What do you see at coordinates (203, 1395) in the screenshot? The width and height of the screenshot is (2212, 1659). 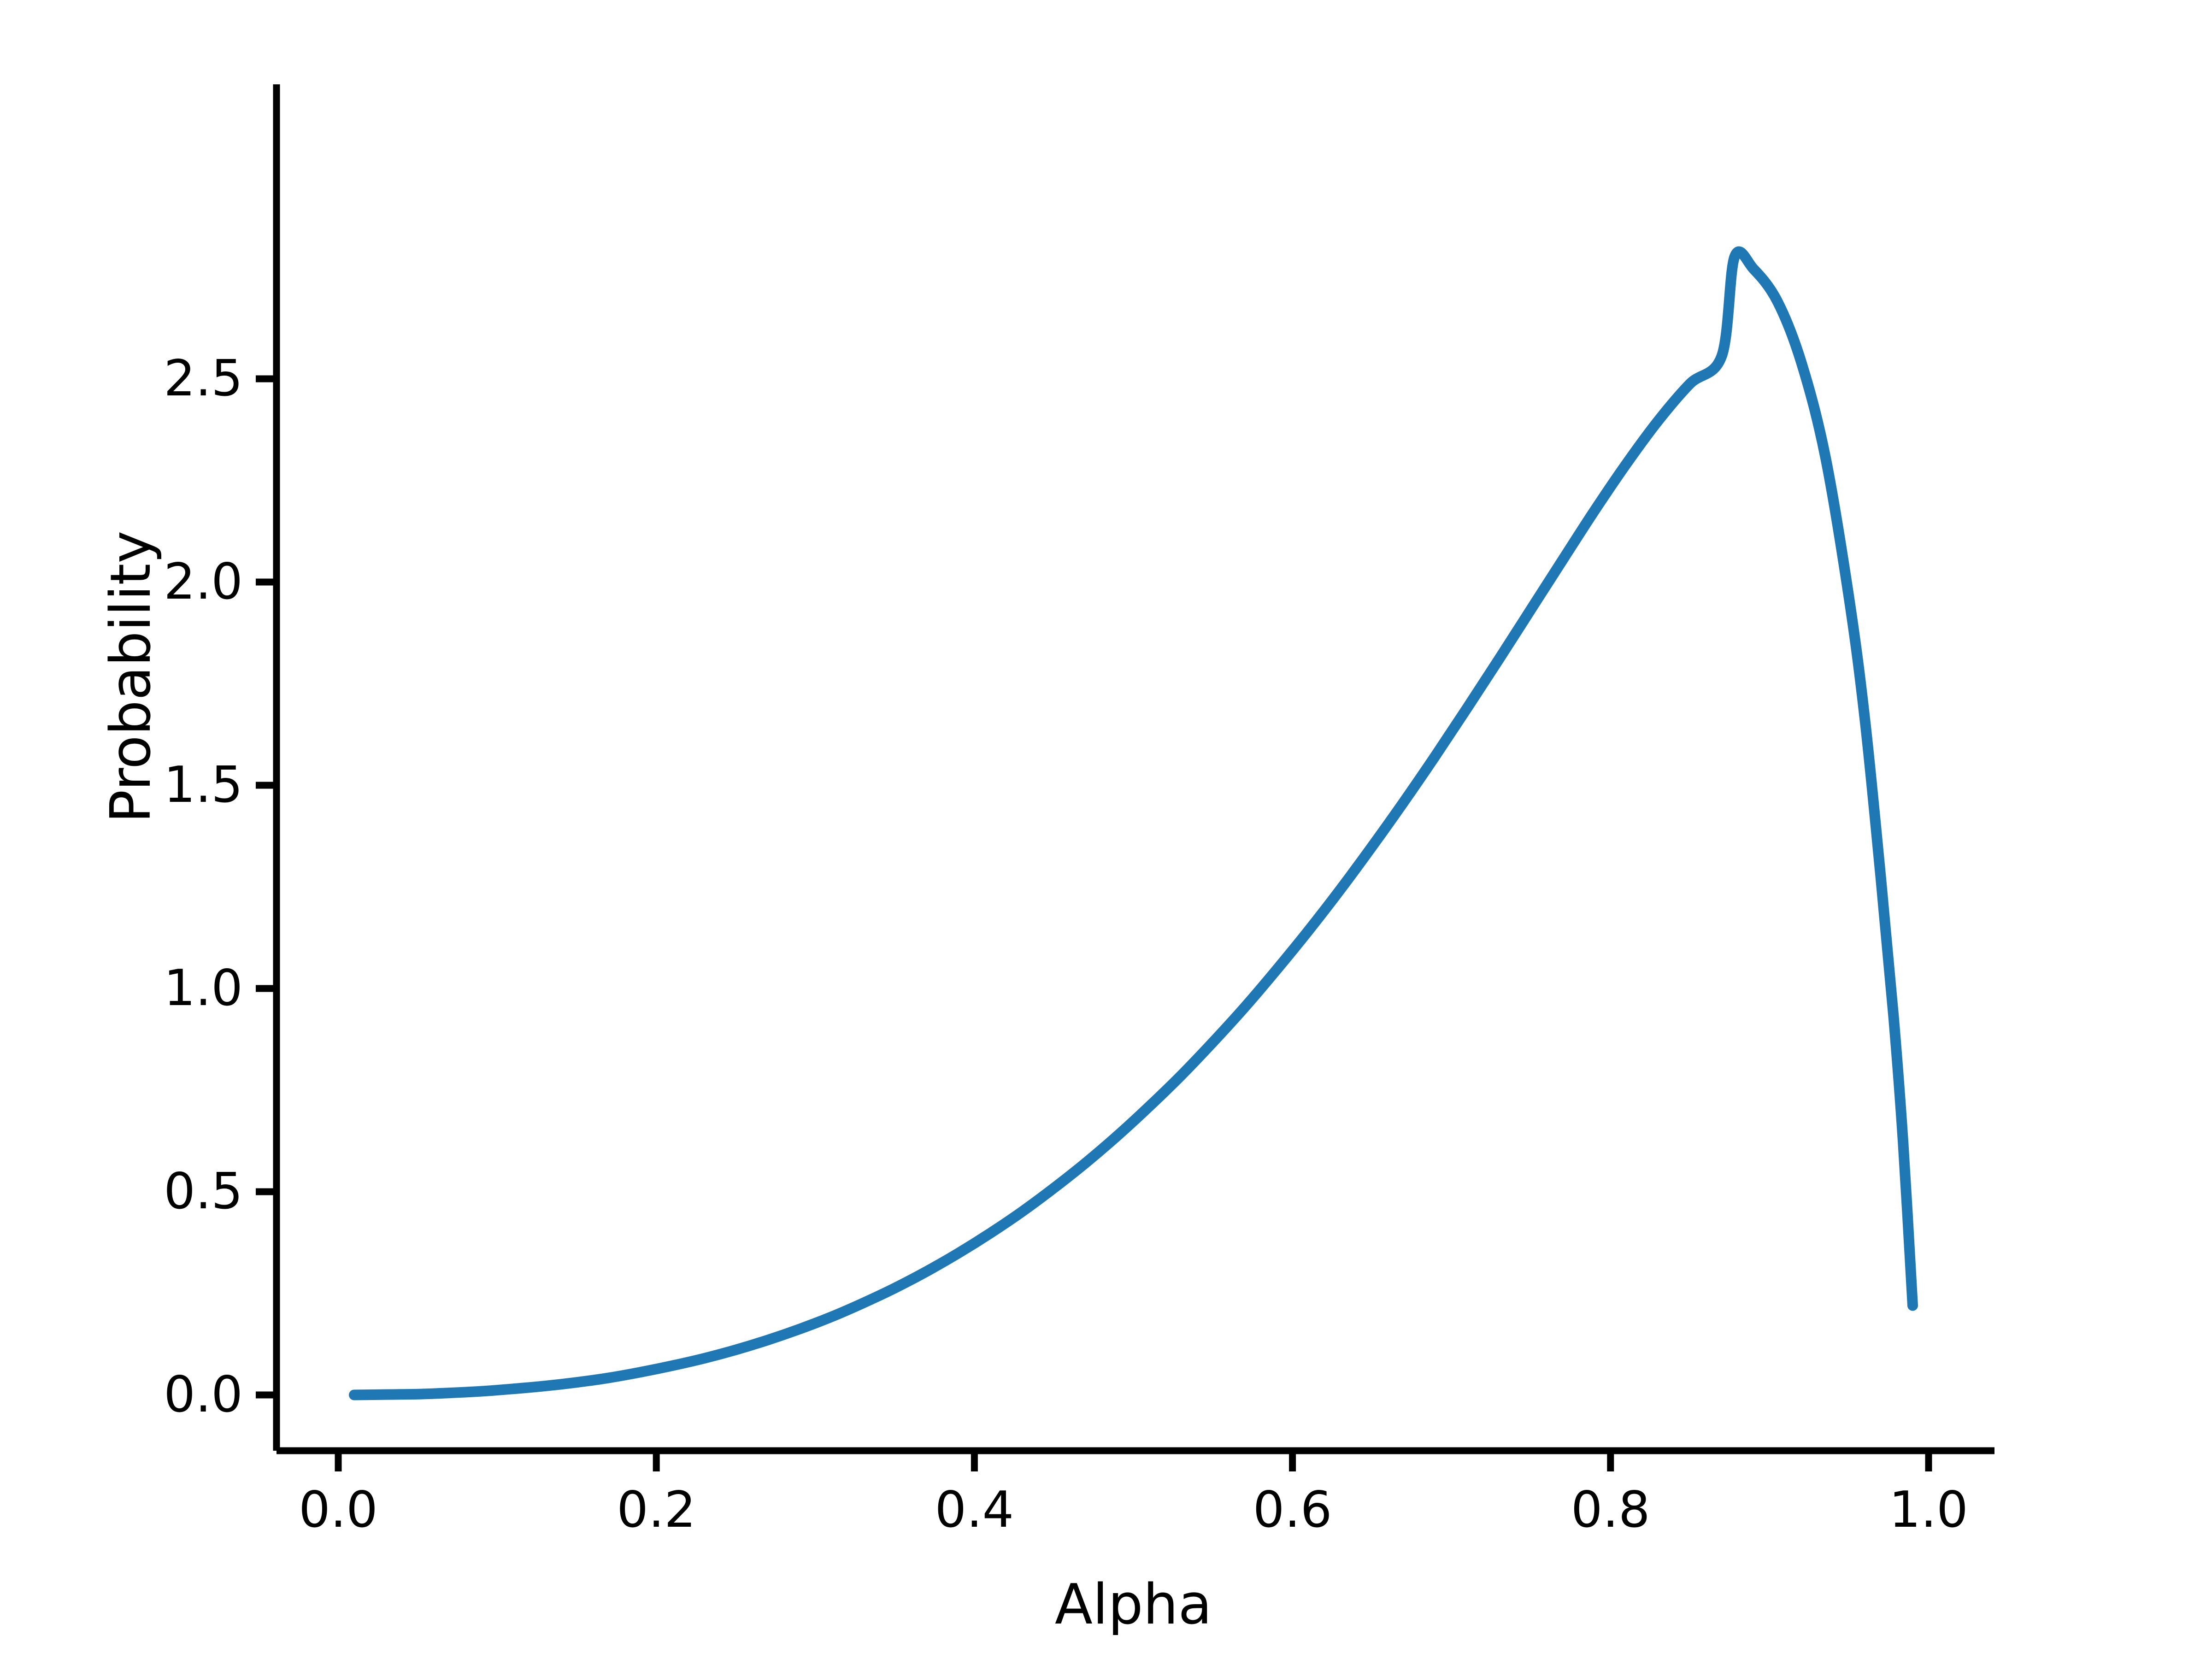 I see `y-tick-label: 0.0` at bounding box center [203, 1395].